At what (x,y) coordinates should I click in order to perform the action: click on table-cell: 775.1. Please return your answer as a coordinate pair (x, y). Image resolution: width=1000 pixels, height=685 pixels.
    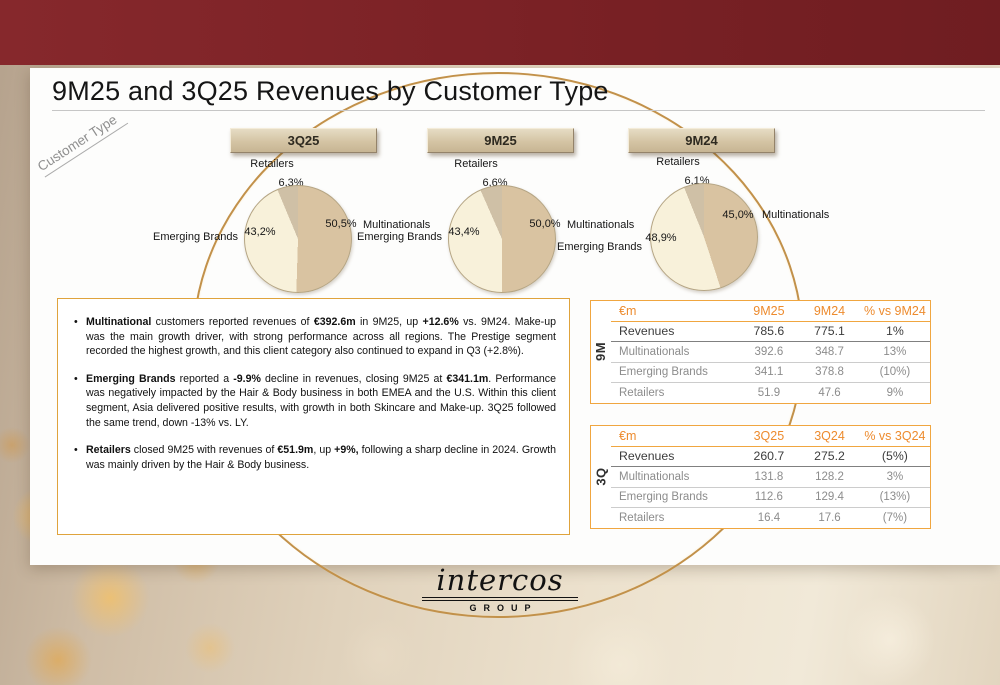
    Looking at the image, I should click on (829, 331).